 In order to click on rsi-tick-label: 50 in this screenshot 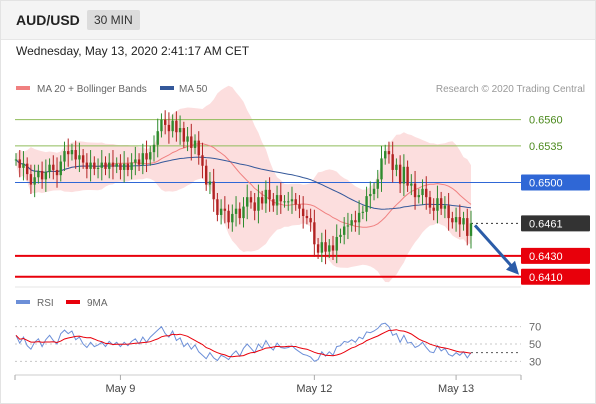, I will do `click(535, 345)`.